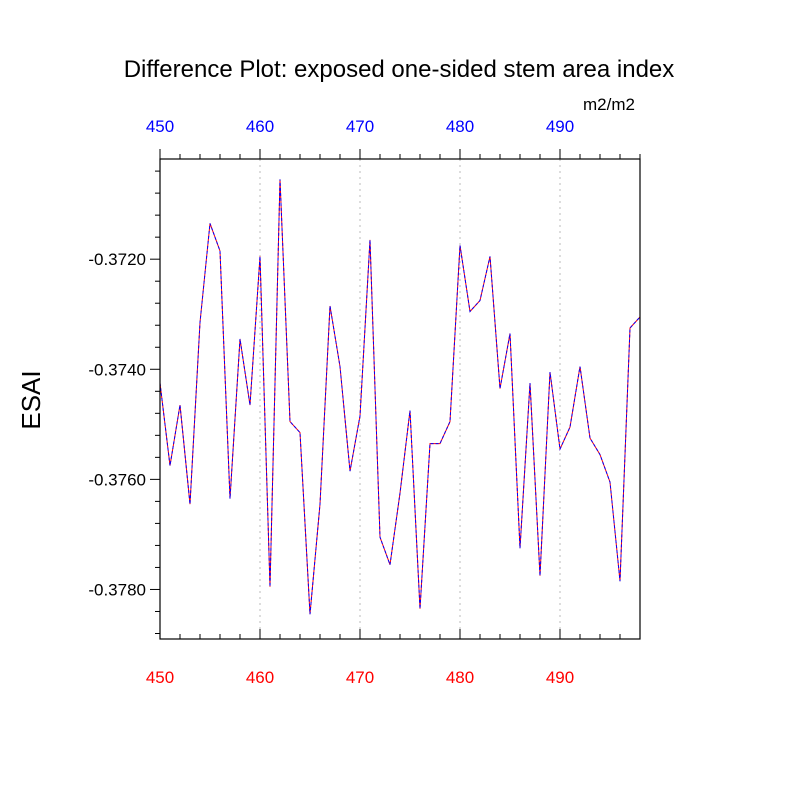 The width and height of the screenshot is (800, 800). What do you see at coordinates (31, 399) in the screenshot?
I see `y-axis-label: ESAI` at bounding box center [31, 399].